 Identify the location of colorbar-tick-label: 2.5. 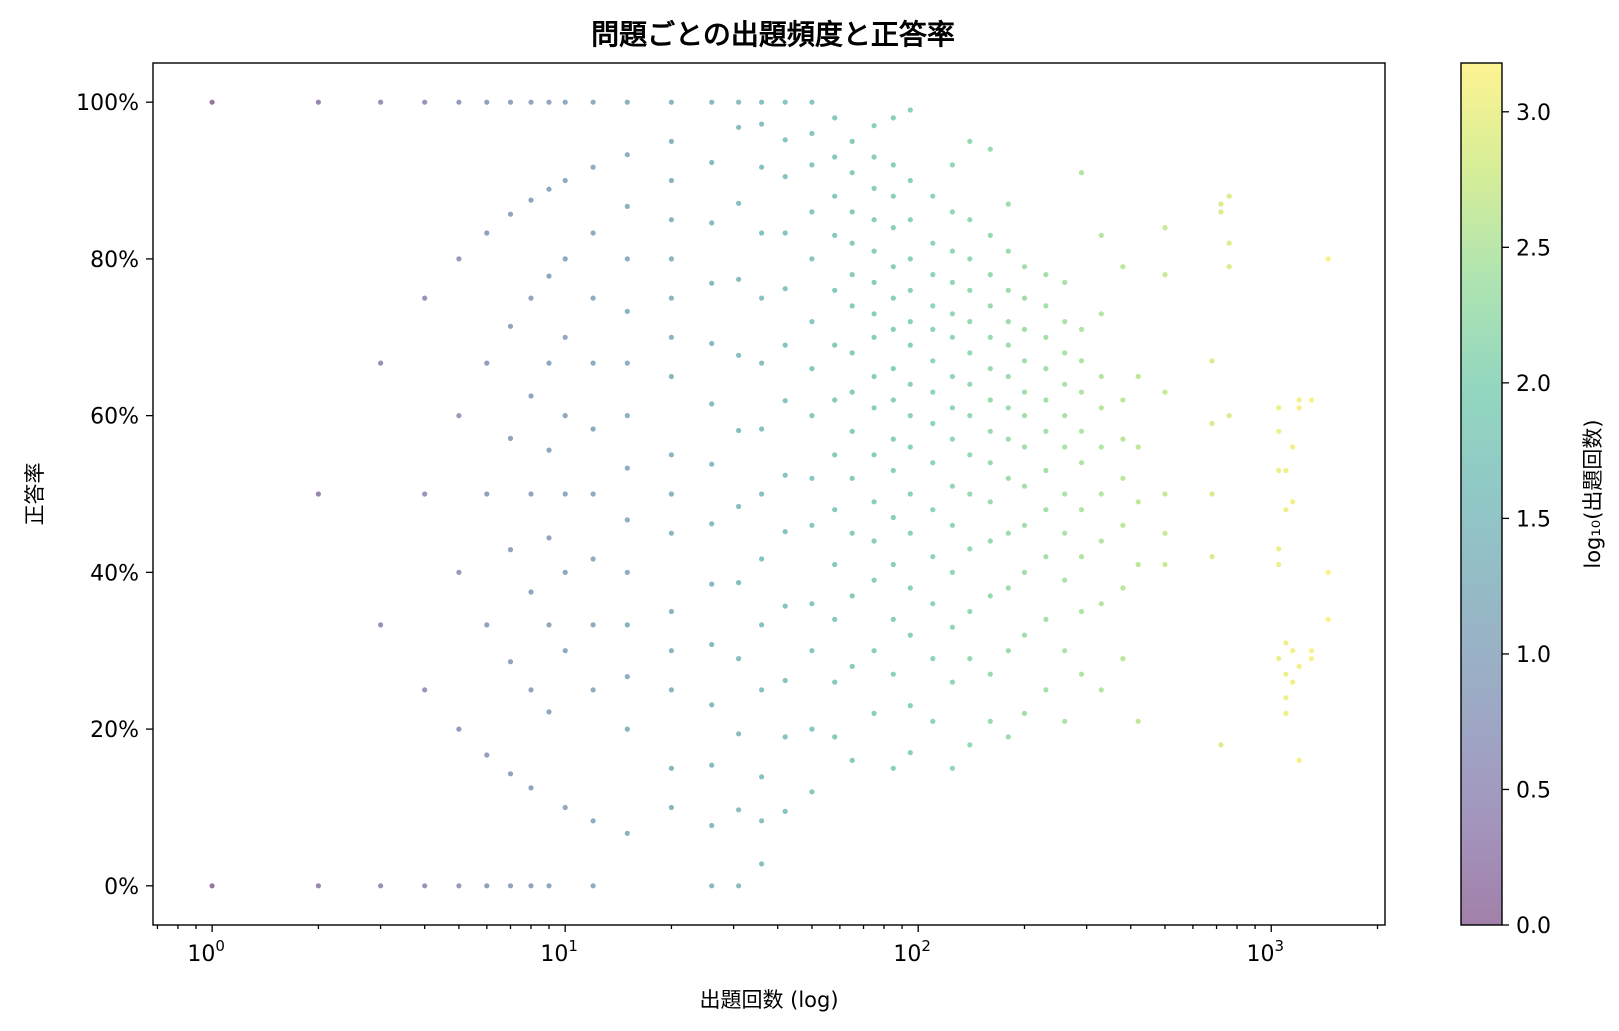
(1533, 248).